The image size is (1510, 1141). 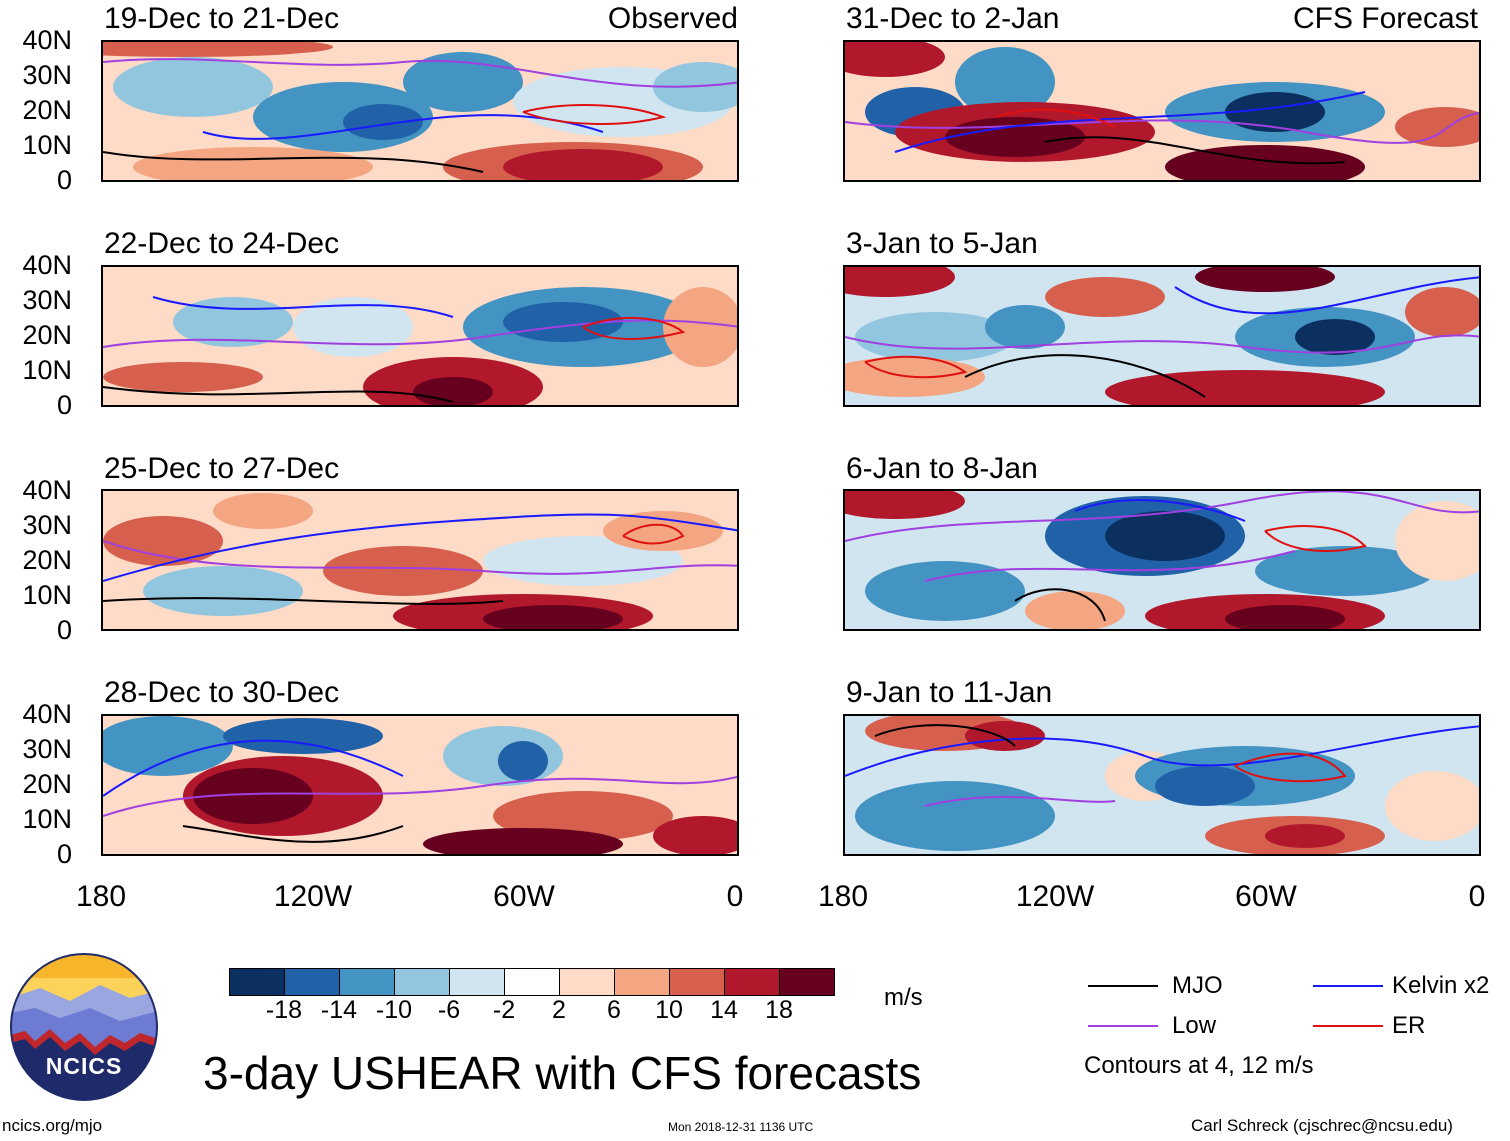 What do you see at coordinates (1441, 985) in the screenshot?
I see `legend-label-kelvin: Kelvin x2` at bounding box center [1441, 985].